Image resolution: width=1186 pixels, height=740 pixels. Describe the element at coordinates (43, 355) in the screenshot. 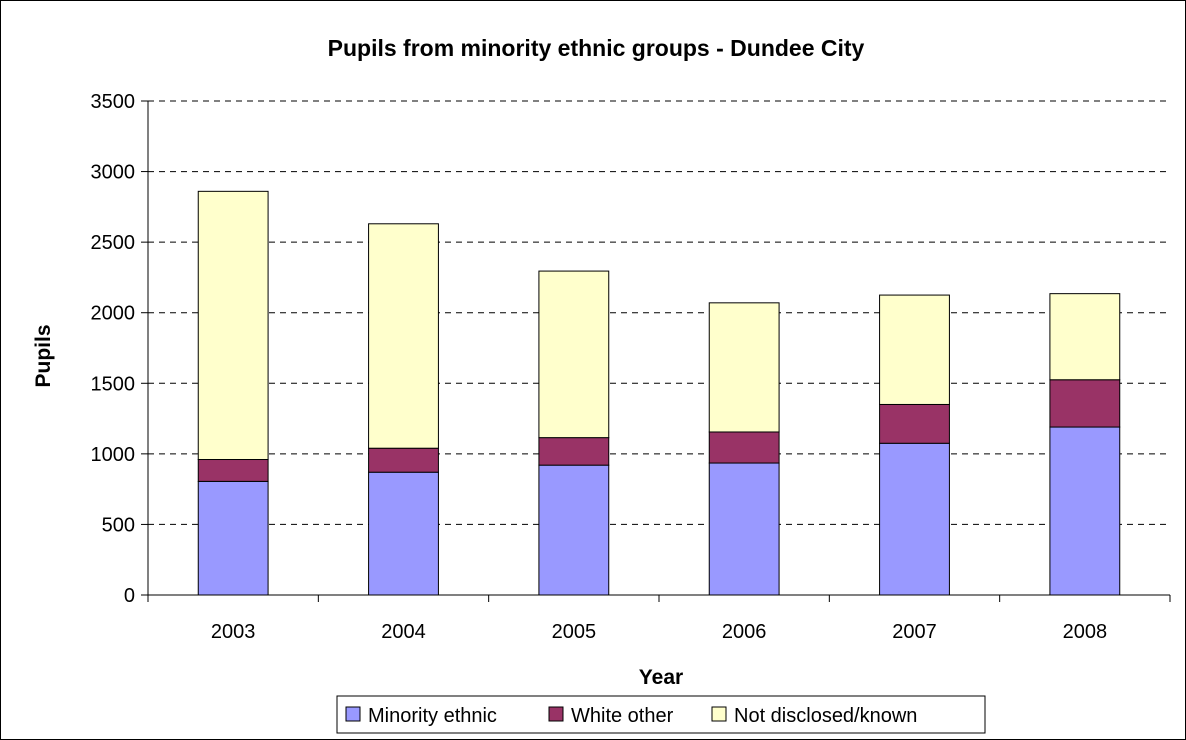

I see `y-axis-title: Pupils` at that location.